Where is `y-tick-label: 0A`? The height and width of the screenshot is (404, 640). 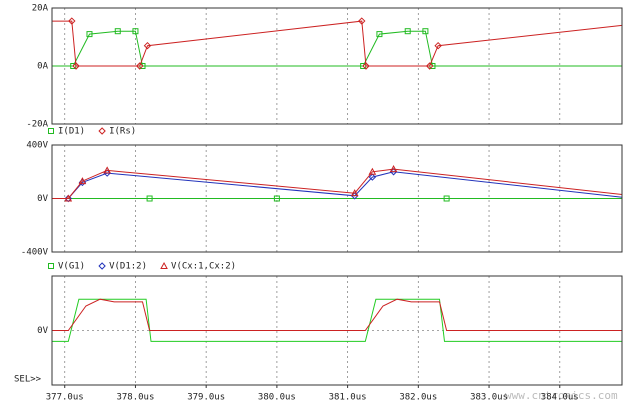
y-tick-label: 0A is located at coordinates (42, 67).